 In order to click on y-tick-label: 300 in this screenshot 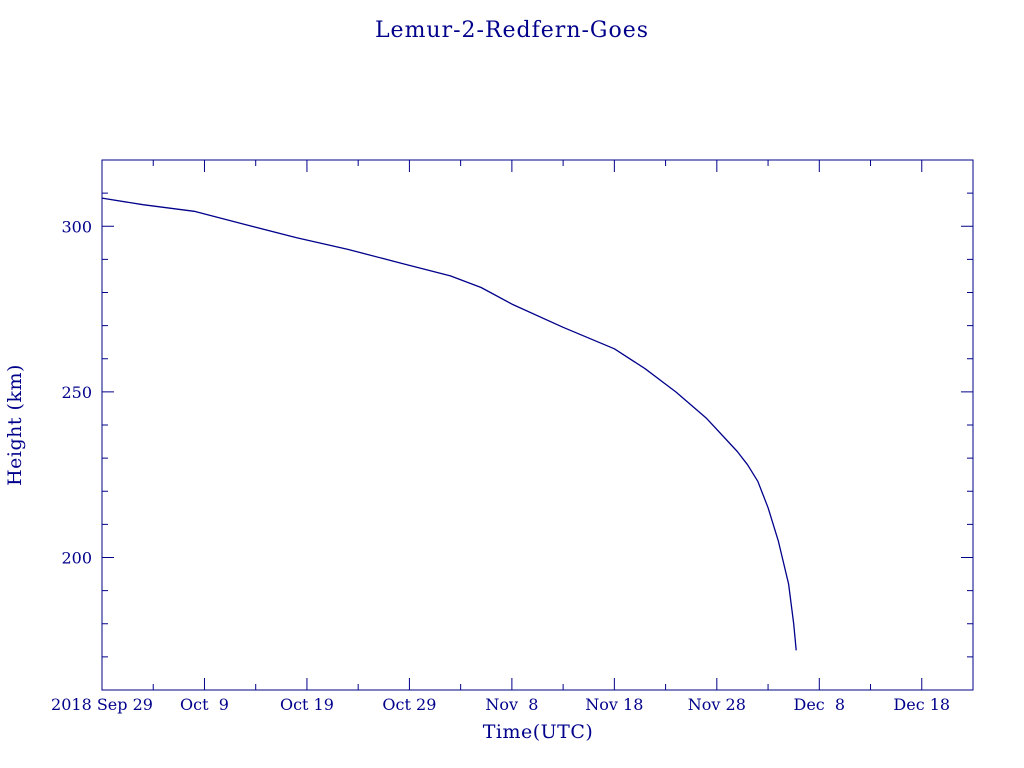, I will do `click(76, 226)`.